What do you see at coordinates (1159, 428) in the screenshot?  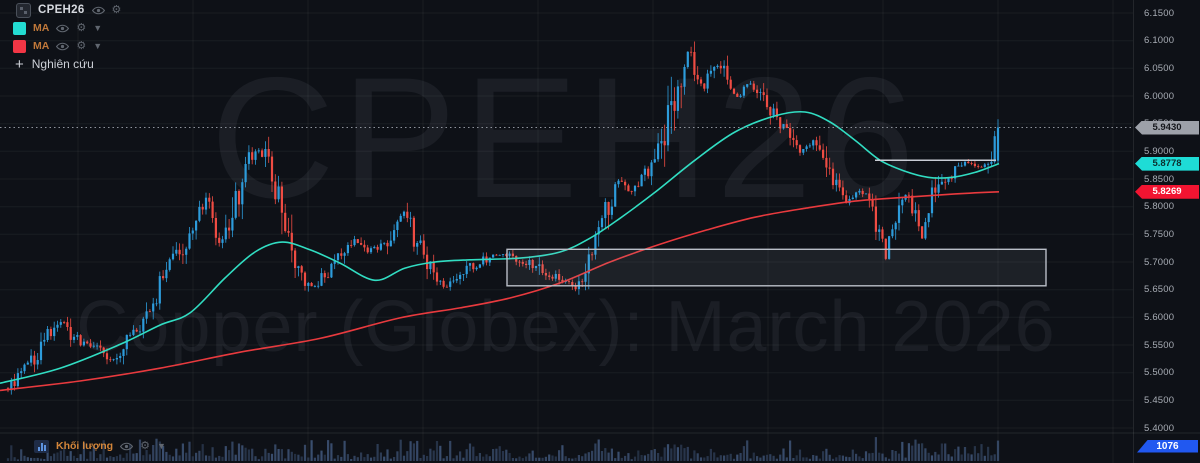 I see `price-tick-label: 5.4000` at bounding box center [1159, 428].